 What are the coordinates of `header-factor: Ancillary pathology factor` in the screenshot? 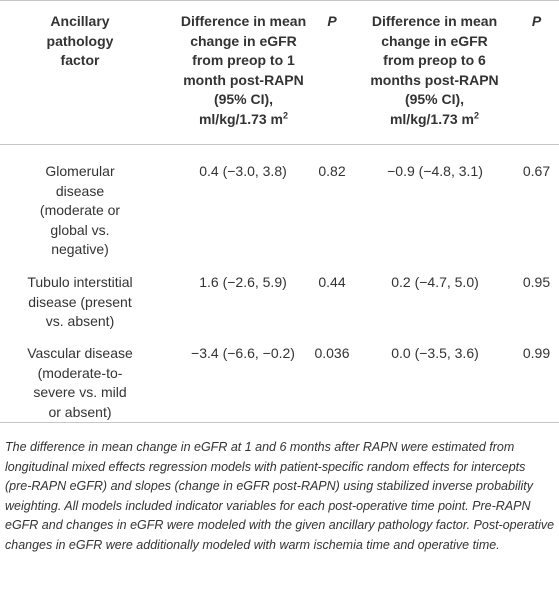 It's located at (80, 41).